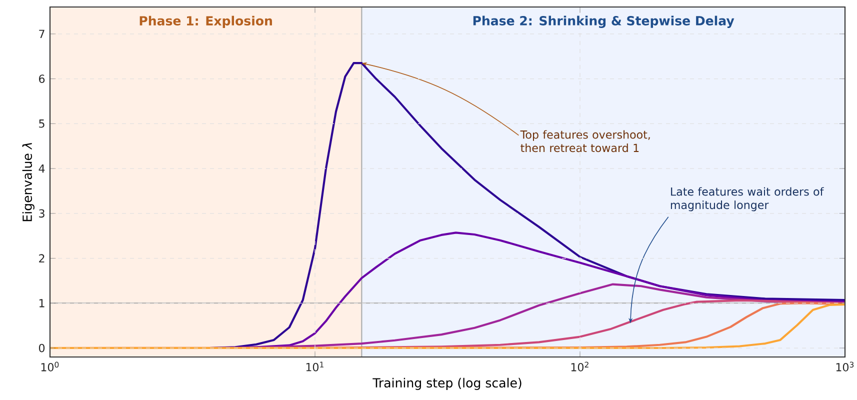 This screenshot has width=857, height=400. I want to click on x-tick-label: 10$^{3}$, so click(845, 367).